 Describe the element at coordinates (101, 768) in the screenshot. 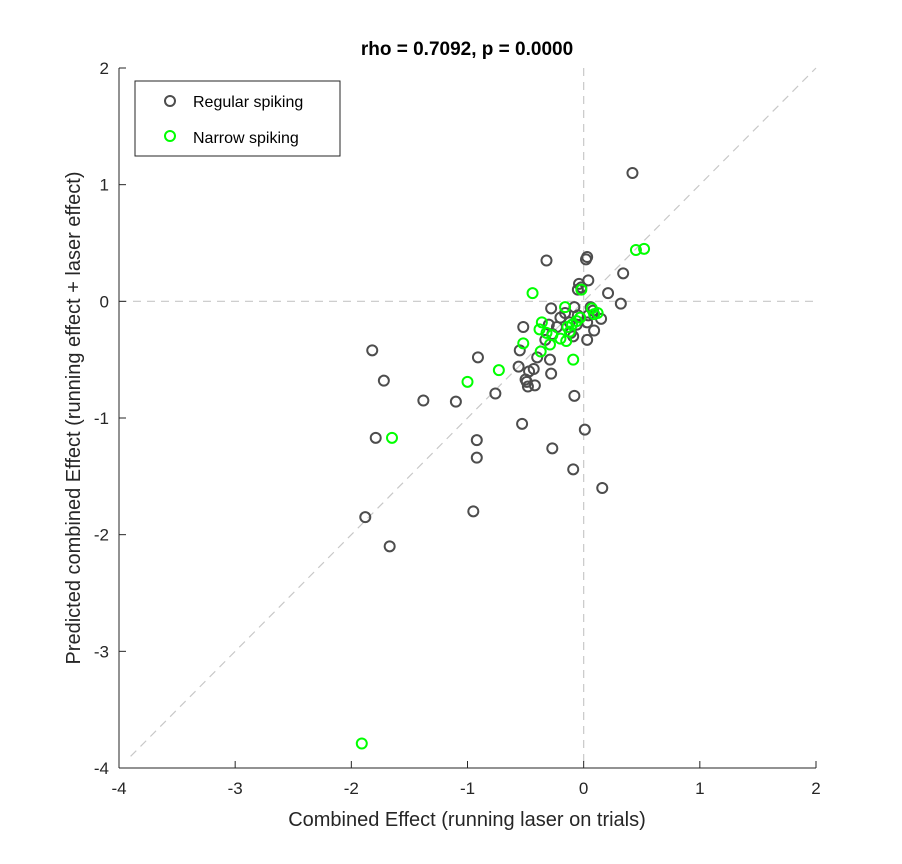

I see `y-tick-label: -4` at that location.